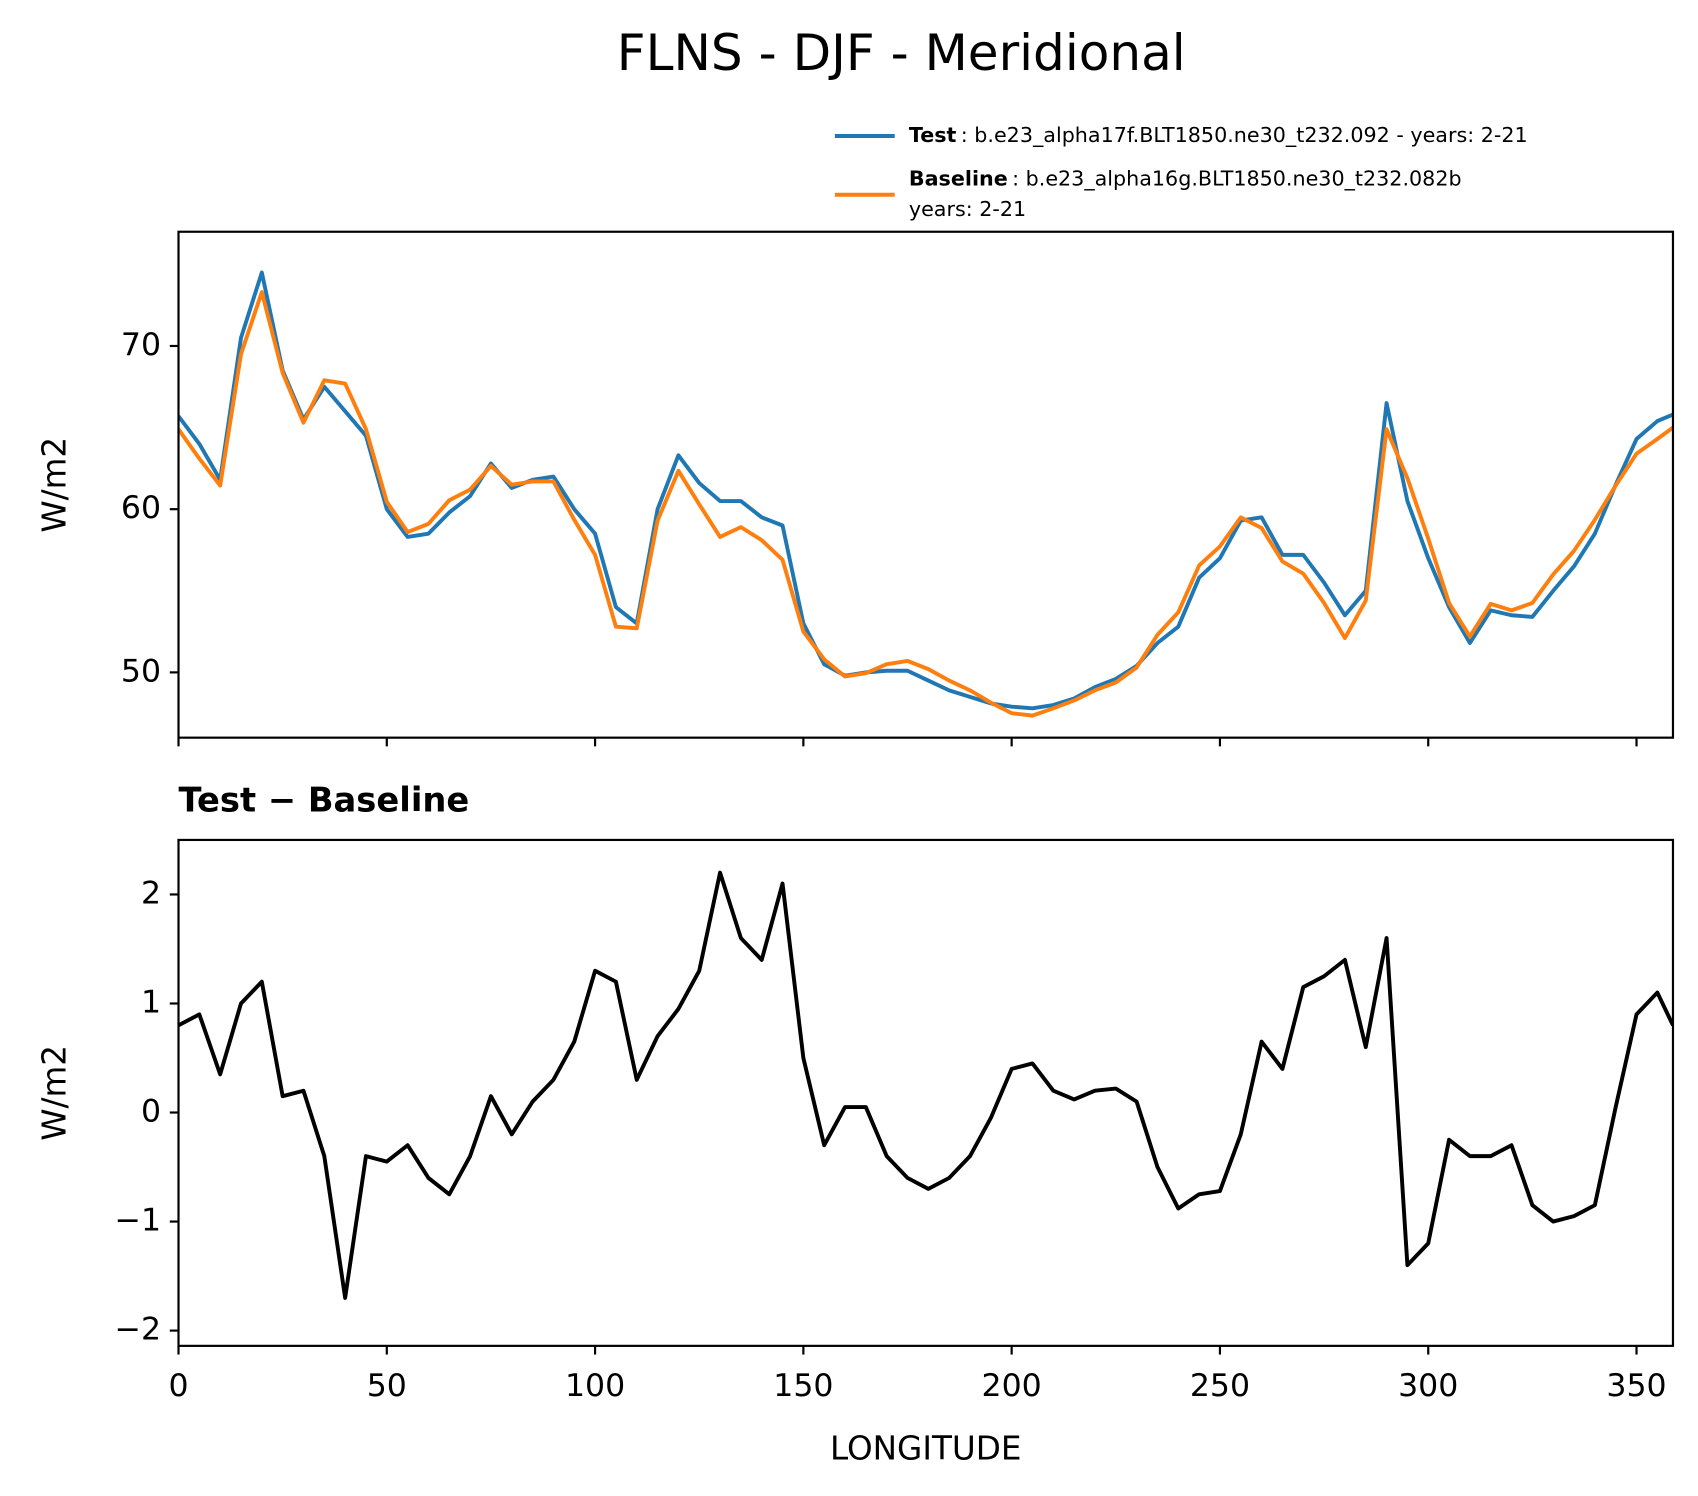 This screenshot has height=1496, width=1698. Describe the element at coordinates (151, 1112) in the screenshot. I see `y-tick-label: 0` at that location.